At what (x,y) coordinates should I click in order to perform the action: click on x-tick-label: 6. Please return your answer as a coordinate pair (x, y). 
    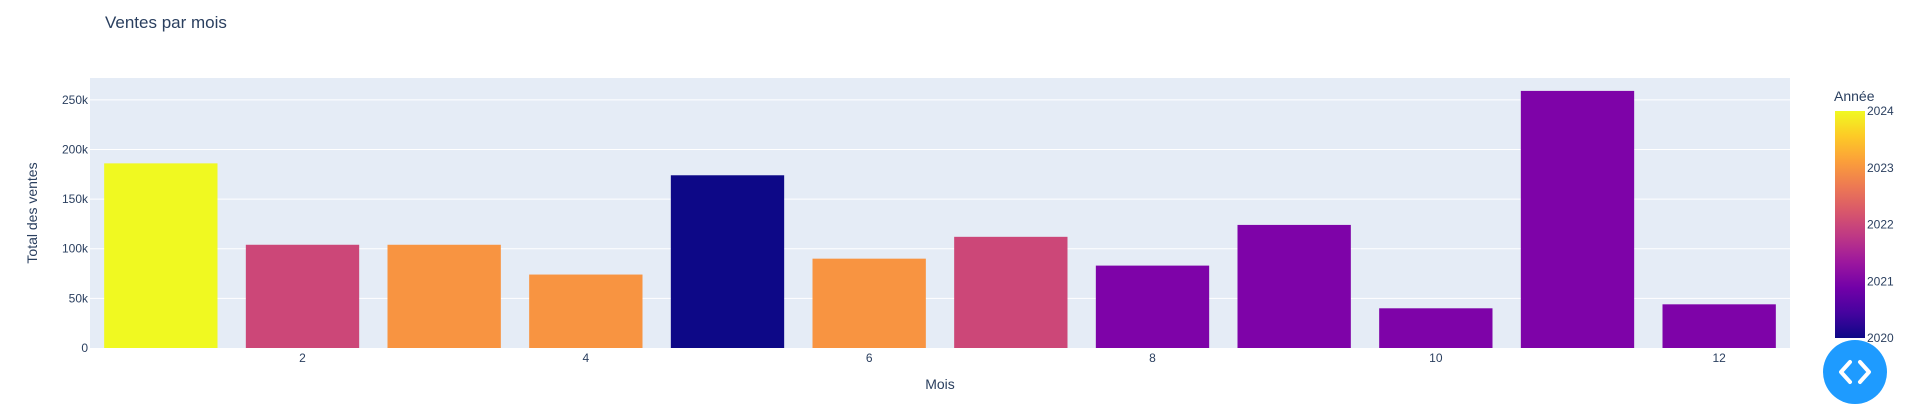
    Looking at the image, I should click on (869, 358).